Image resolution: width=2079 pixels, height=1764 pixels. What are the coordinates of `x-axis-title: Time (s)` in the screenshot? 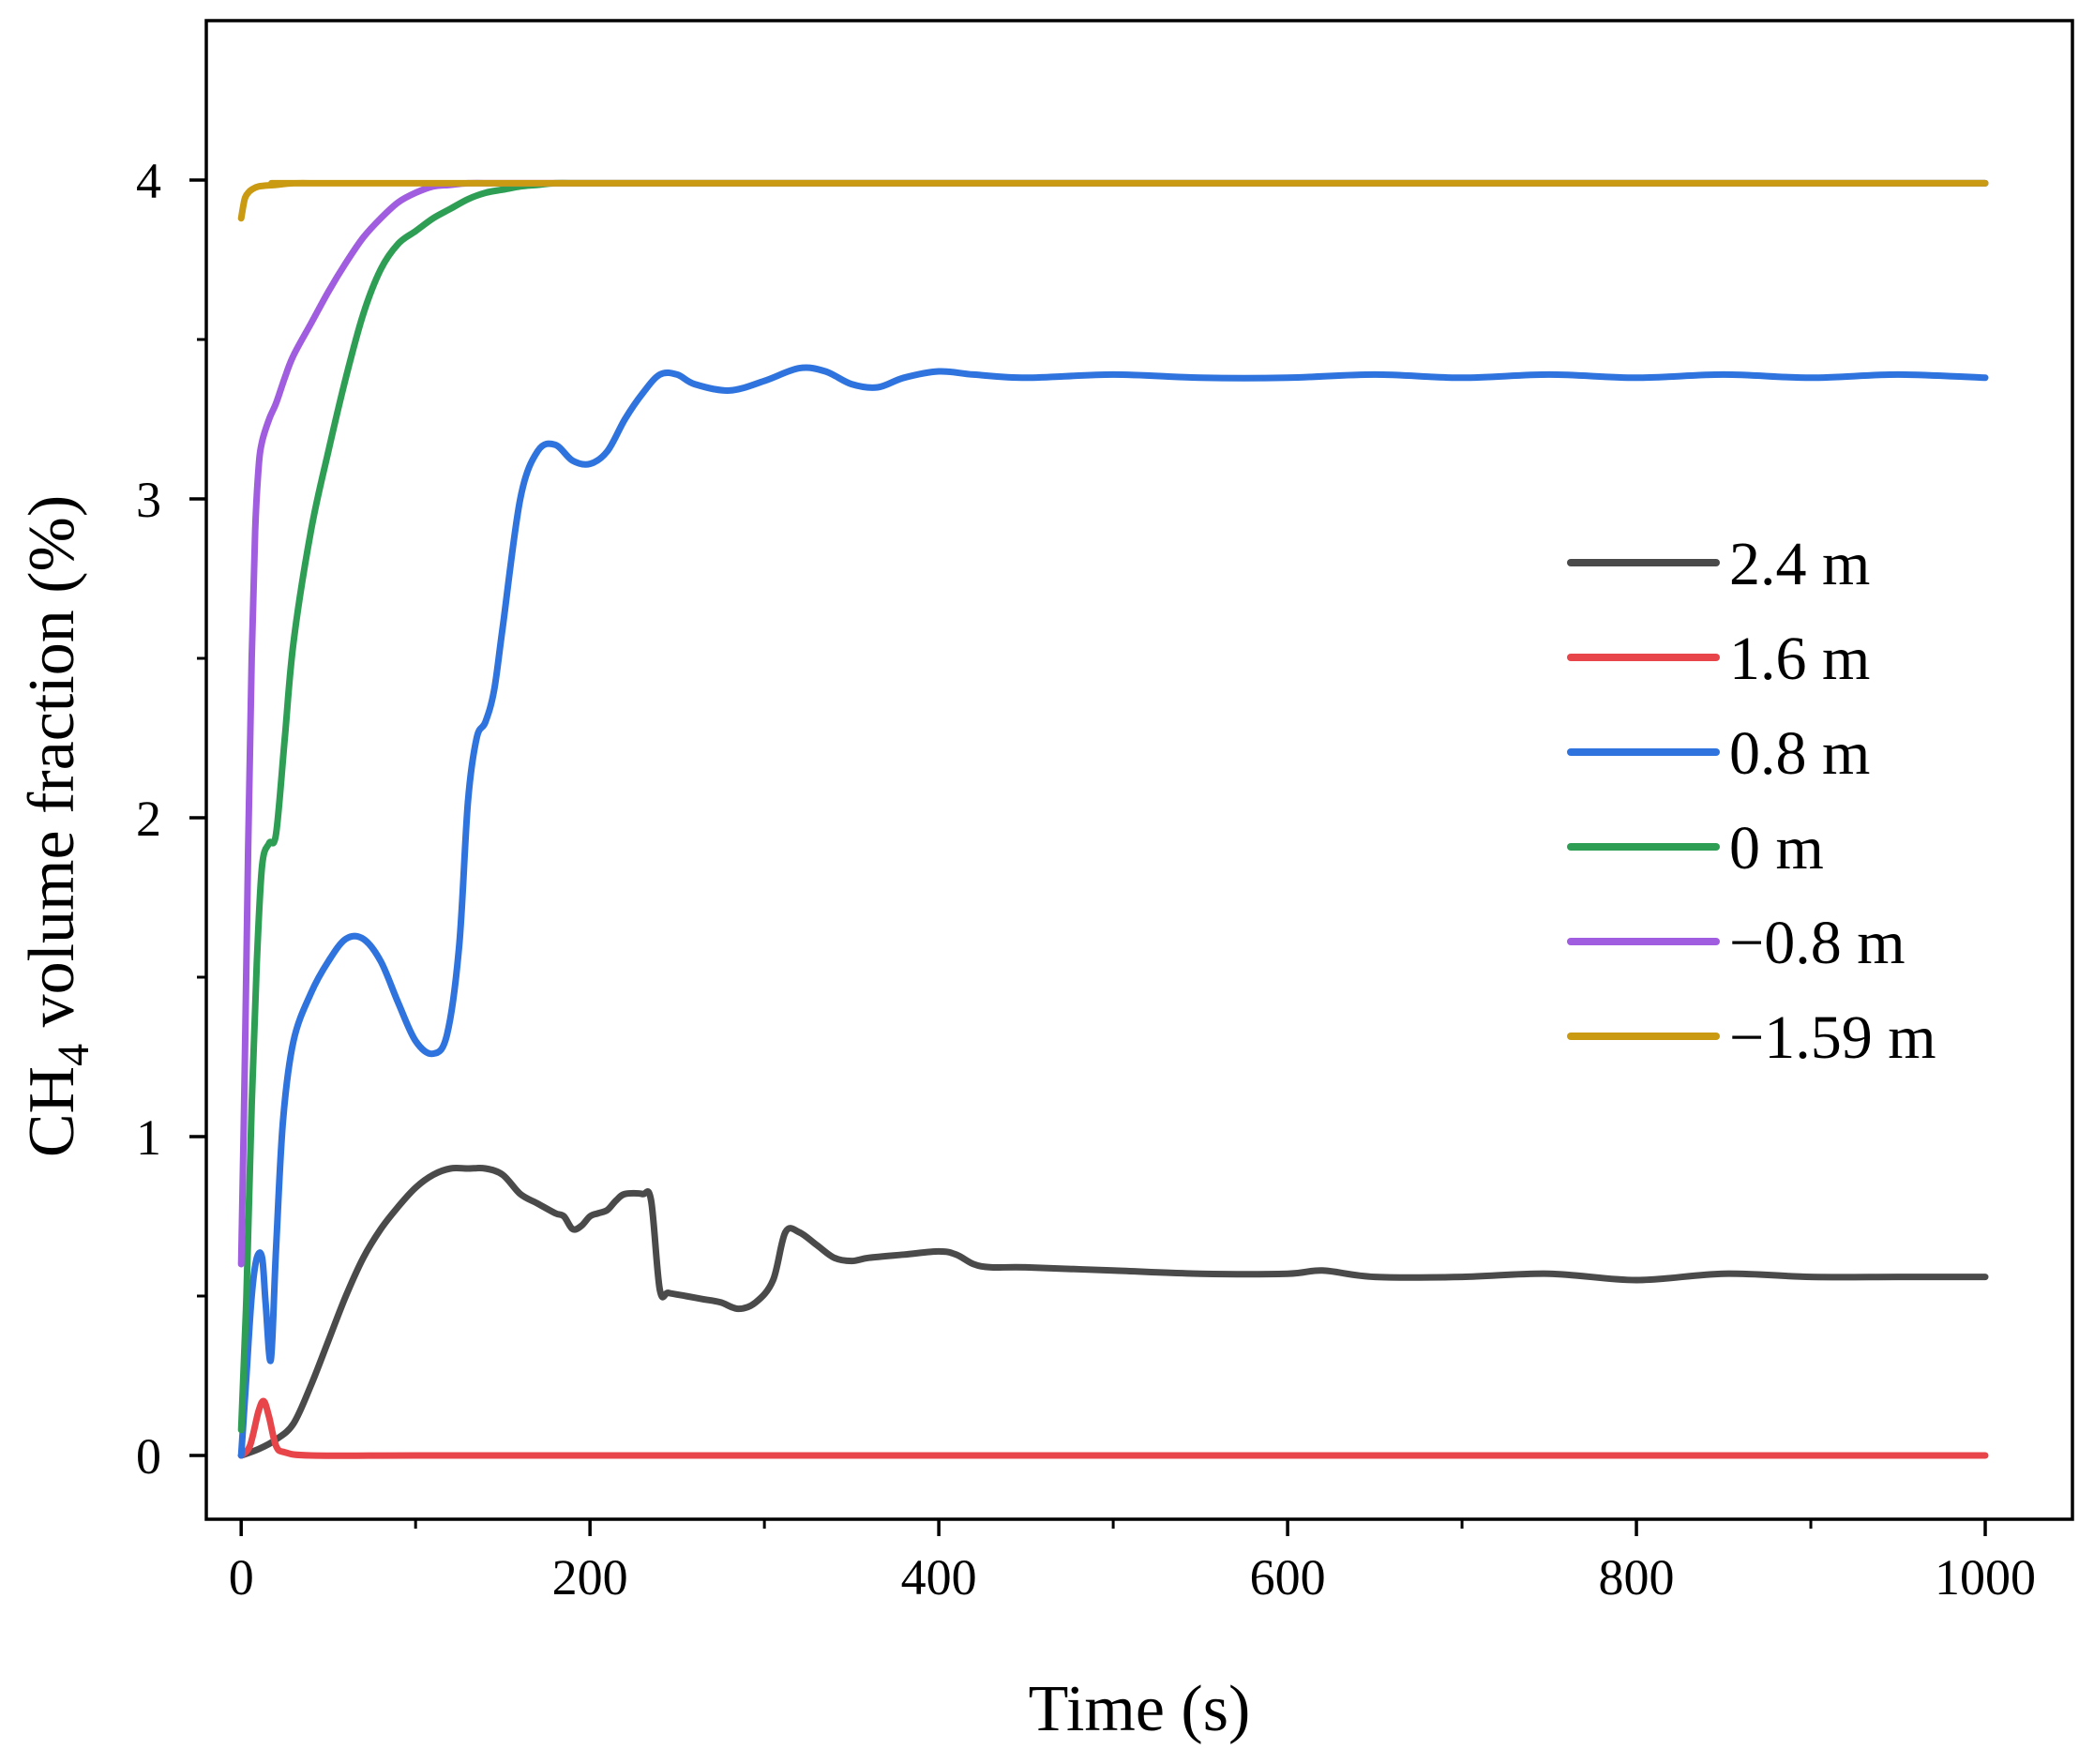 It's located at (1140, 1709).